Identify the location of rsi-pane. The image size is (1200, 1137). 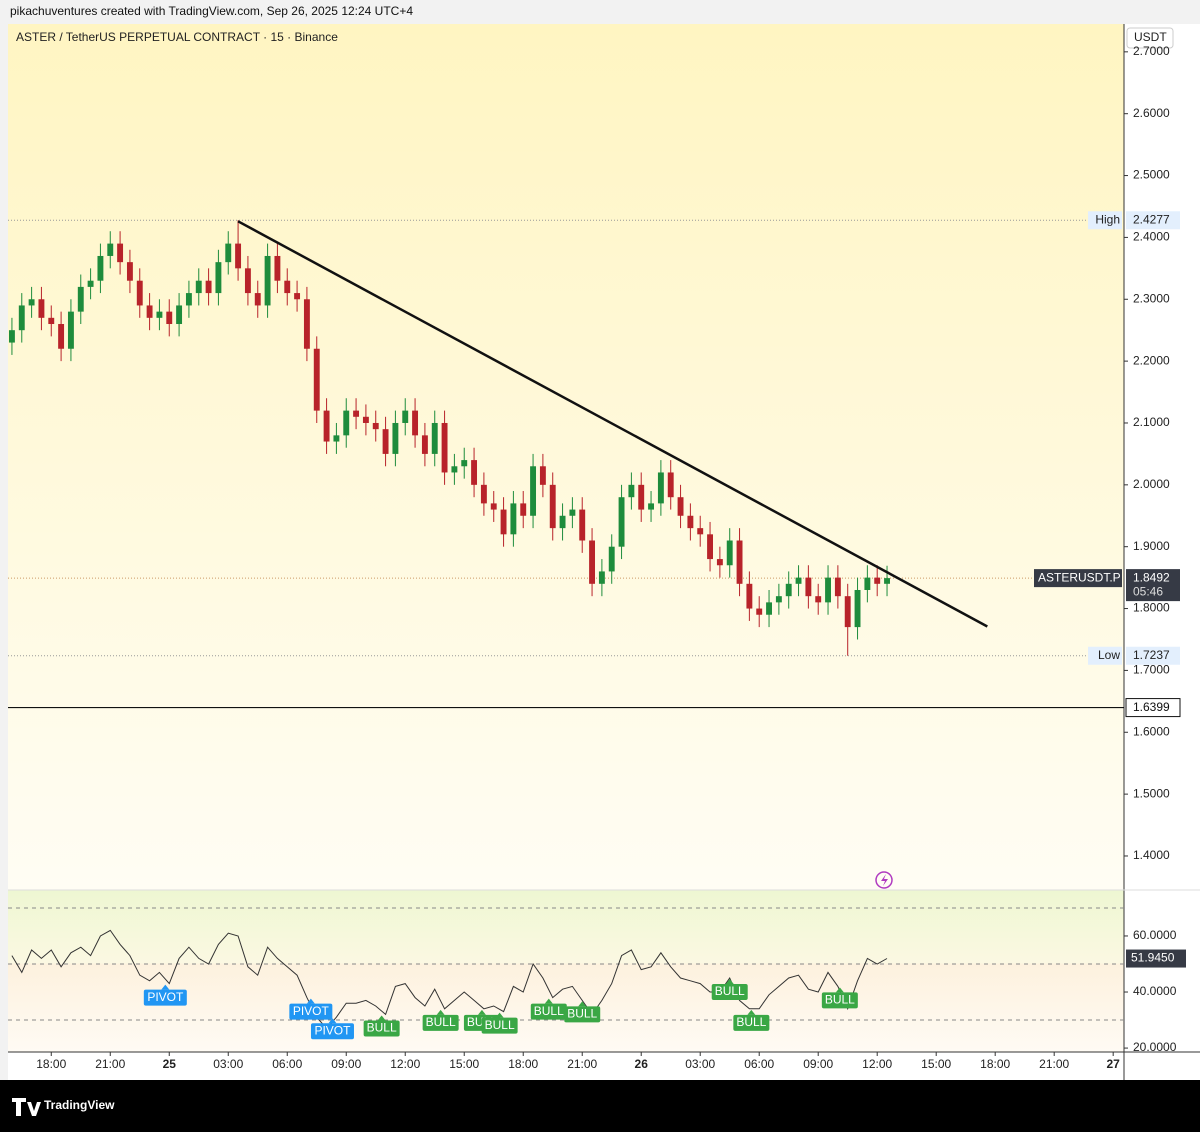
(566, 971).